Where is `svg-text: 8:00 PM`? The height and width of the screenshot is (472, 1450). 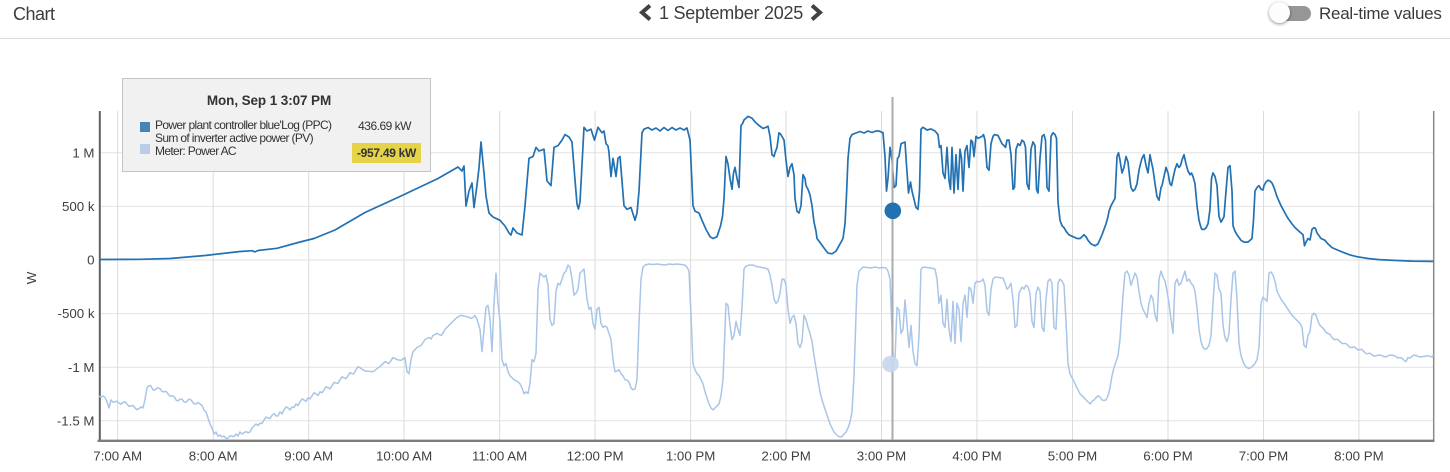
svg-text: 8:00 PM is located at coordinates (1359, 456).